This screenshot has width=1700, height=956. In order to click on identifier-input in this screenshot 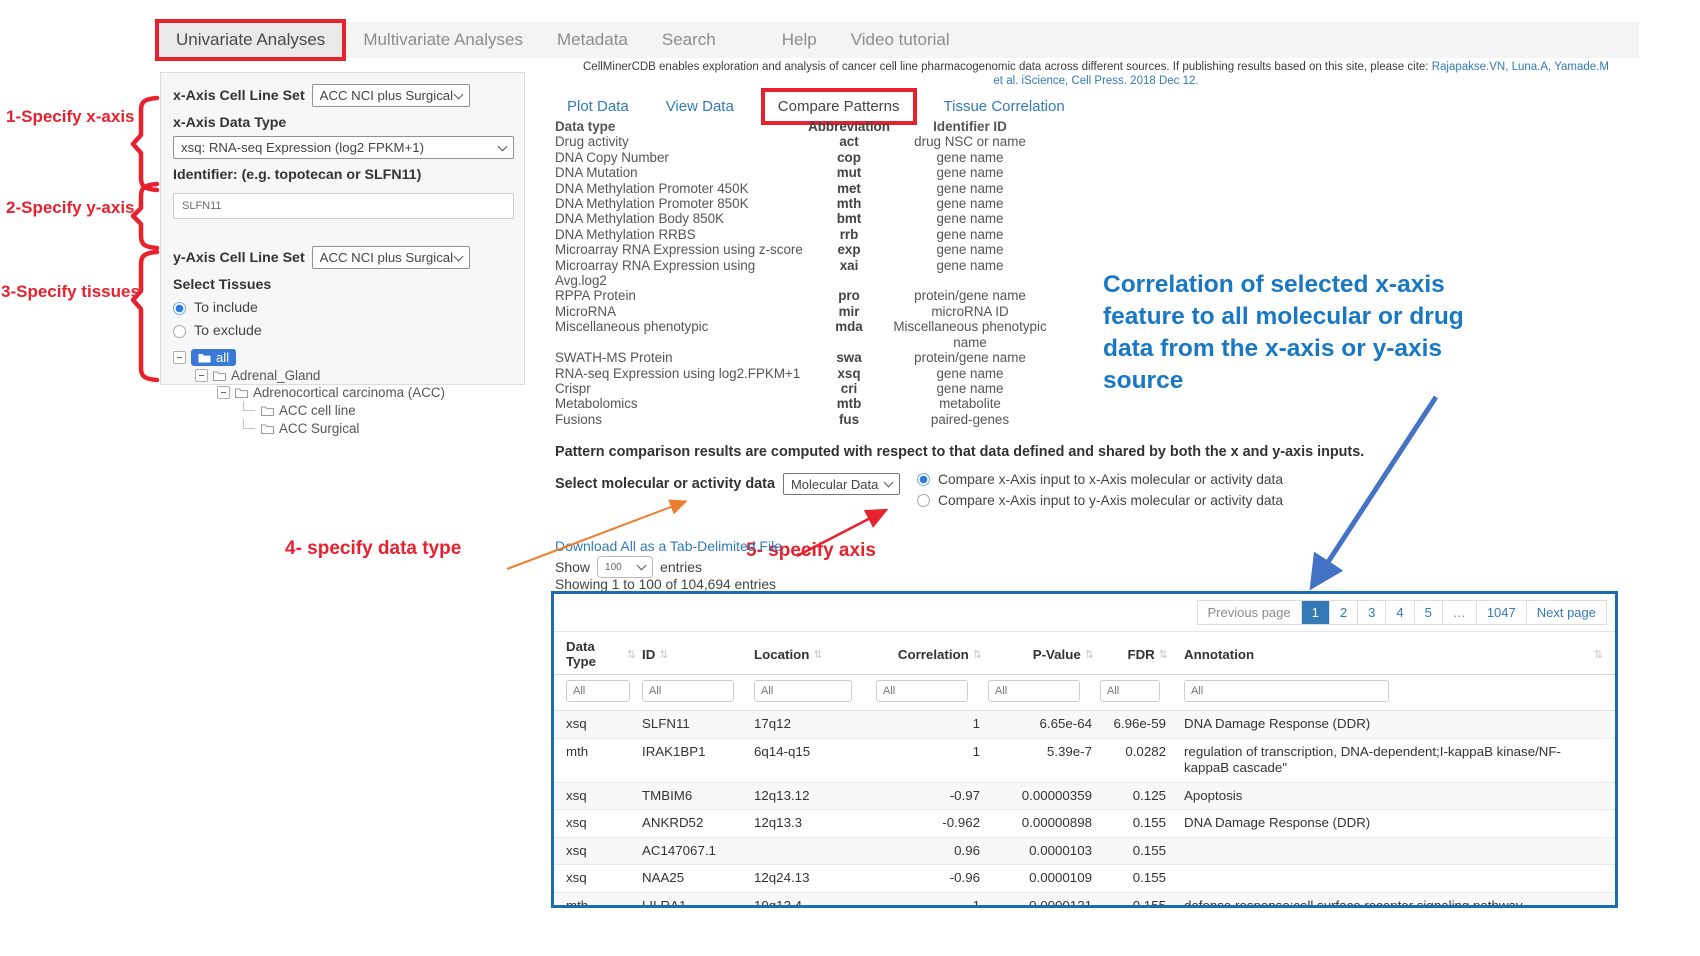, I will do `click(343, 206)`.